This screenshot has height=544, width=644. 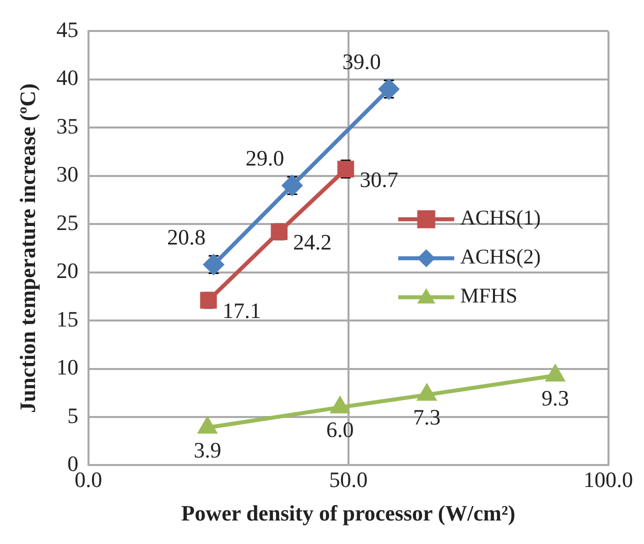 I want to click on y-tick-label: 45, so click(x=67, y=29).